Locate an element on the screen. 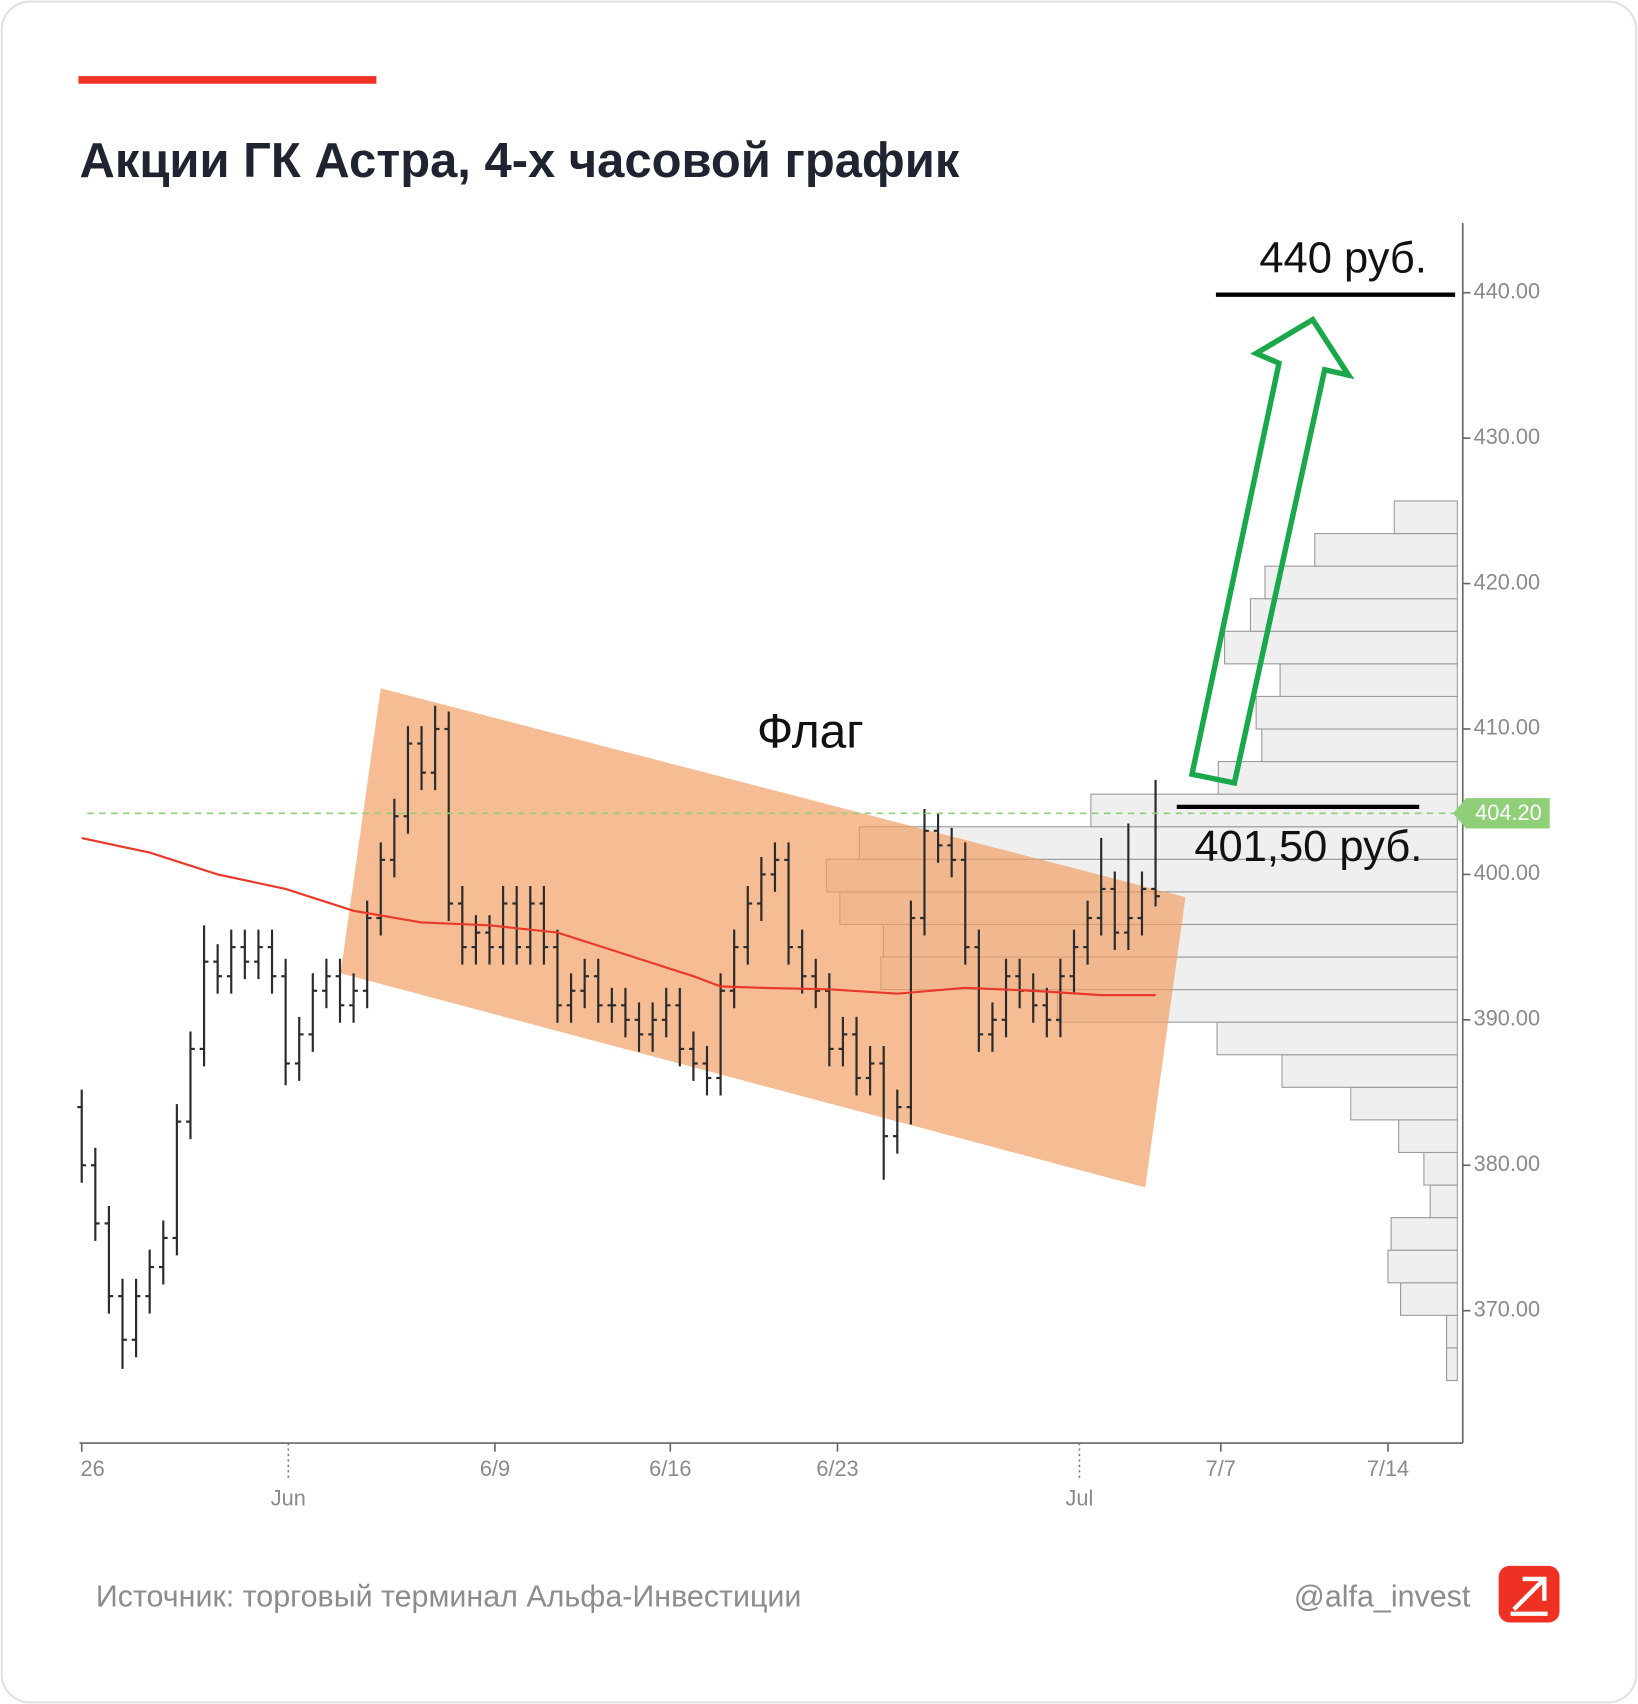 The height and width of the screenshot is (1704, 1638). last-price-tag is located at coordinates (1501, 813).